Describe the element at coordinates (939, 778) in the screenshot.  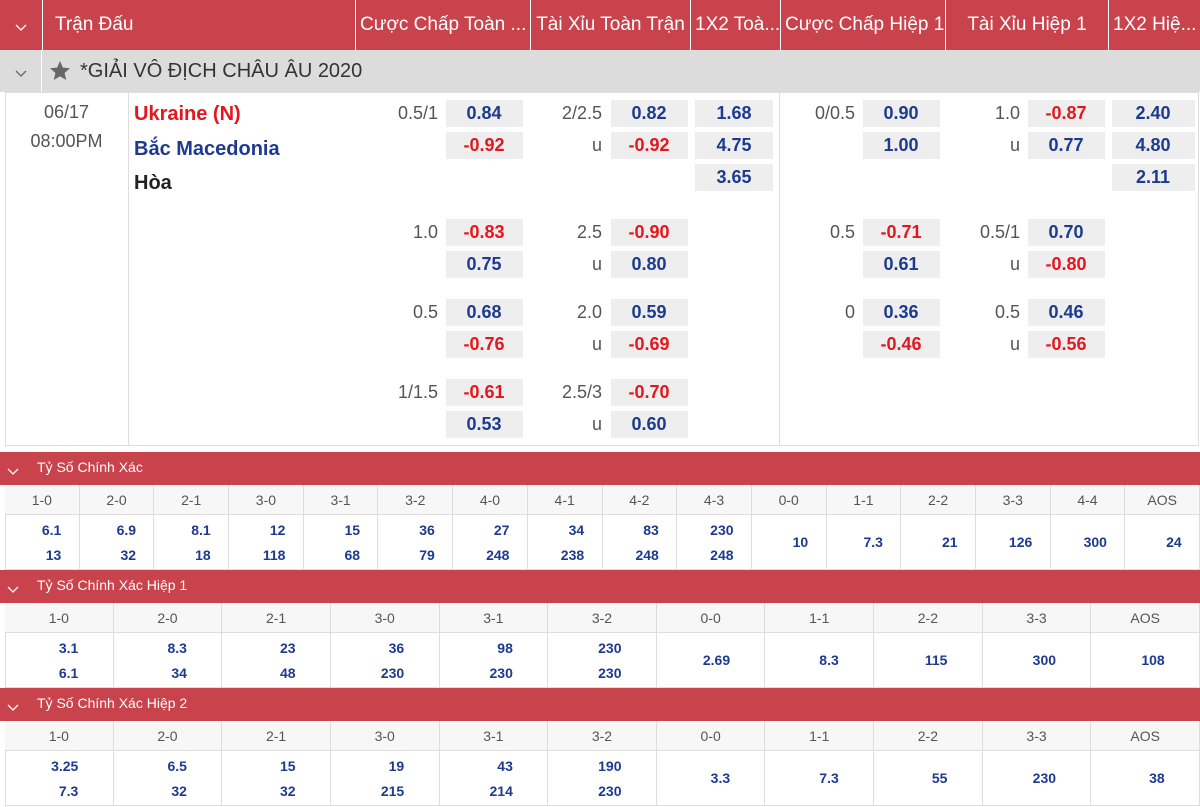
I see `score-odds: 55` at that location.